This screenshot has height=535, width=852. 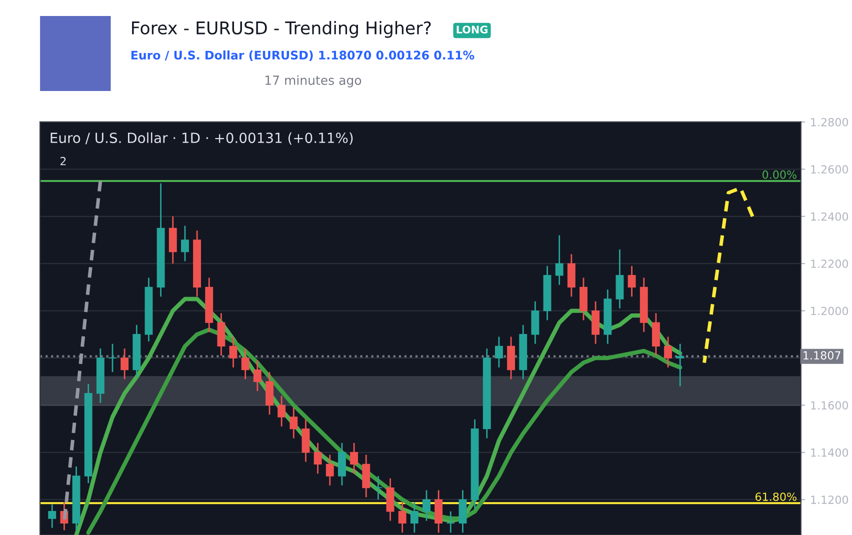 I want to click on y-tick-label: 1.2200, so click(x=829, y=264).